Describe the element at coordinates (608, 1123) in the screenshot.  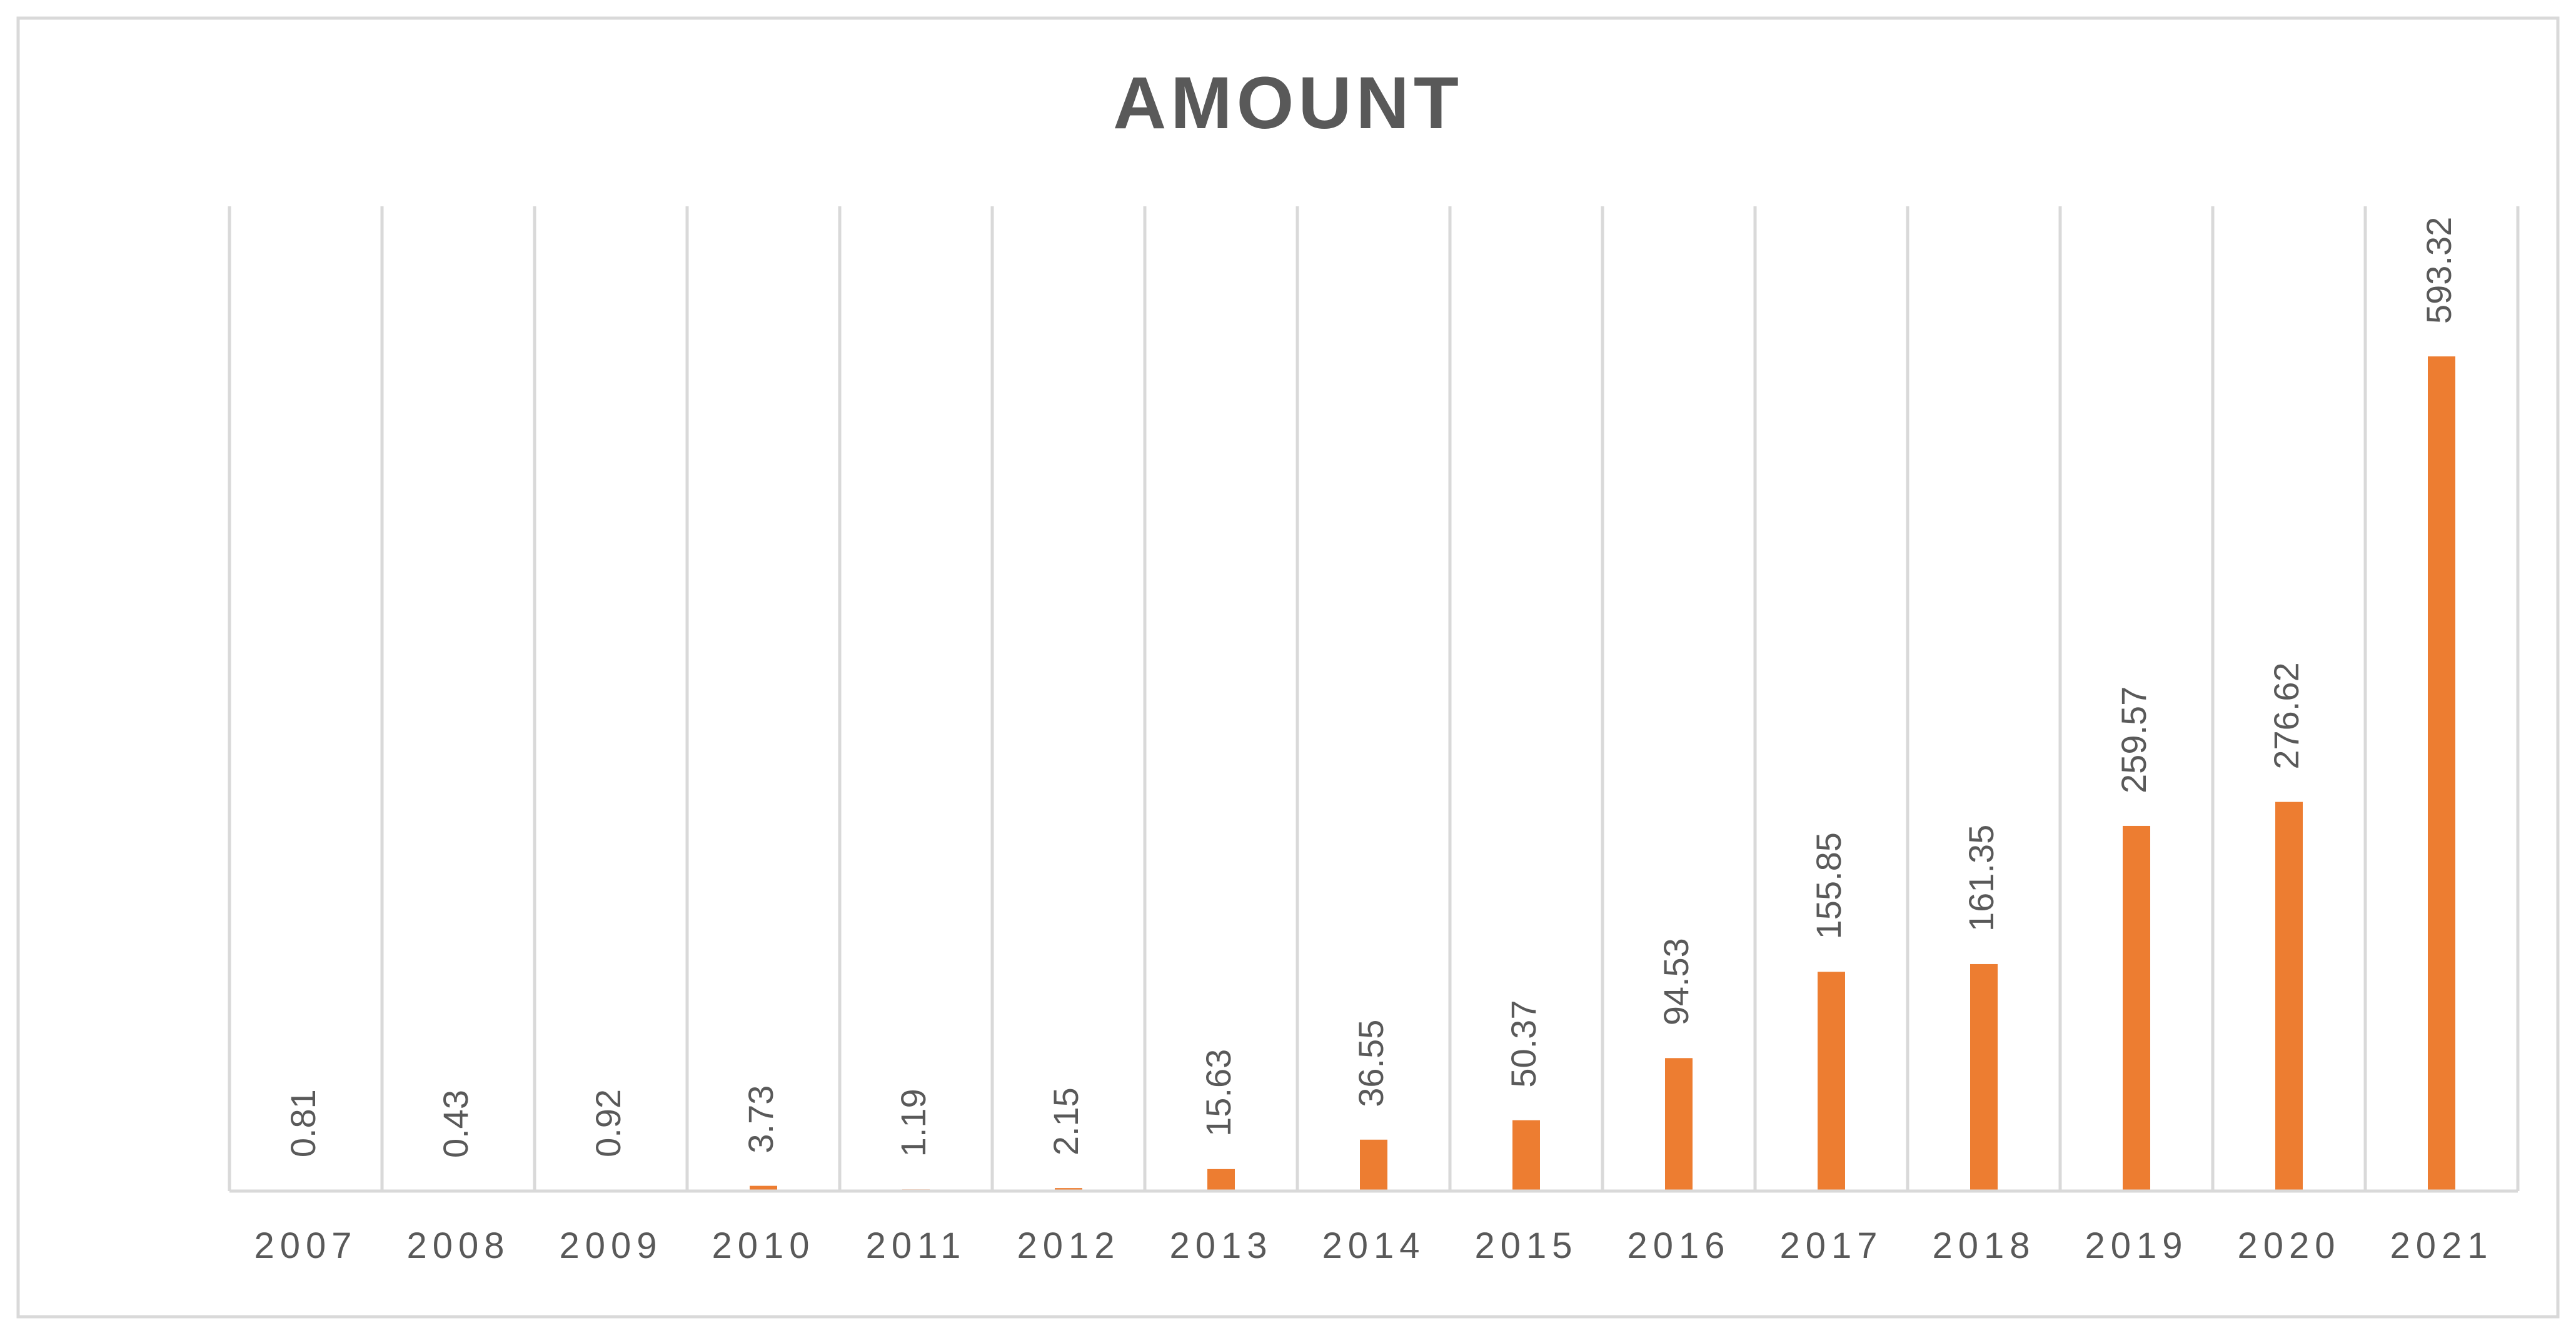
I see `data-label-2009: 0.92` at that location.